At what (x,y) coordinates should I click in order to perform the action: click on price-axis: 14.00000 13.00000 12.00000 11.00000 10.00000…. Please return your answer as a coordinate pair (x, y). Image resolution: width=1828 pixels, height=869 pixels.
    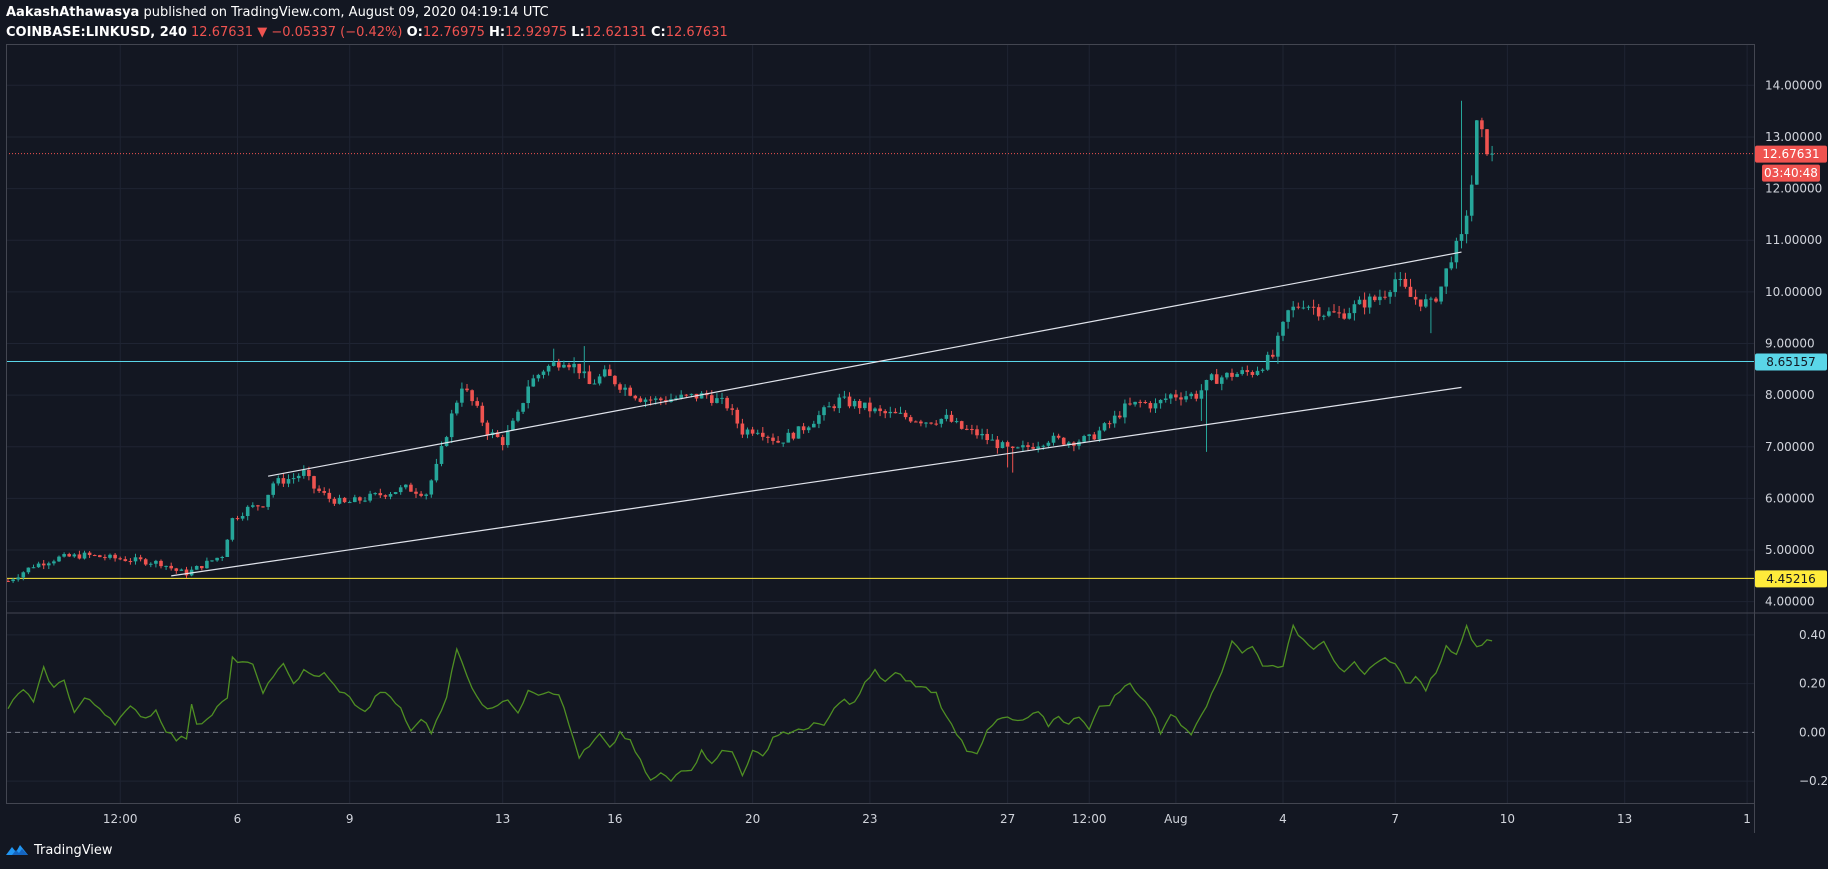
    Looking at the image, I should click on (1793, 343).